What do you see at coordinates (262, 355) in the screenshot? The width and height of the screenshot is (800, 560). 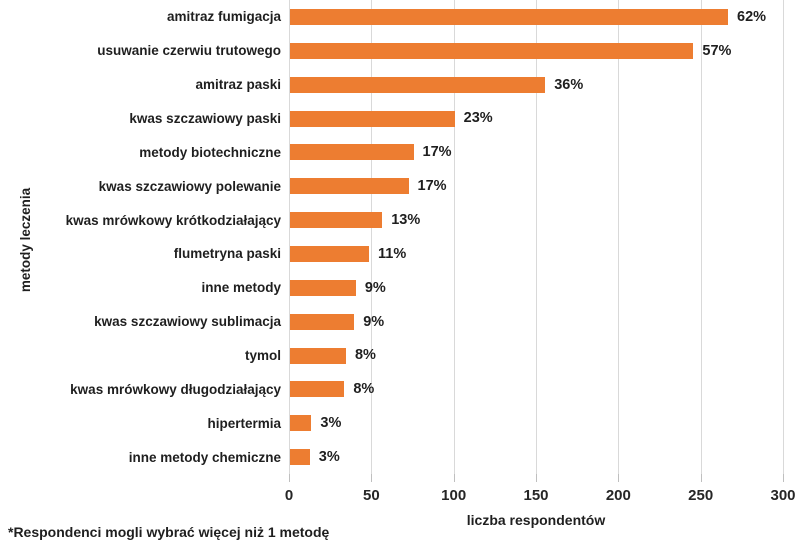 I see `category-label: tymol` at bounding box center [262, 355].